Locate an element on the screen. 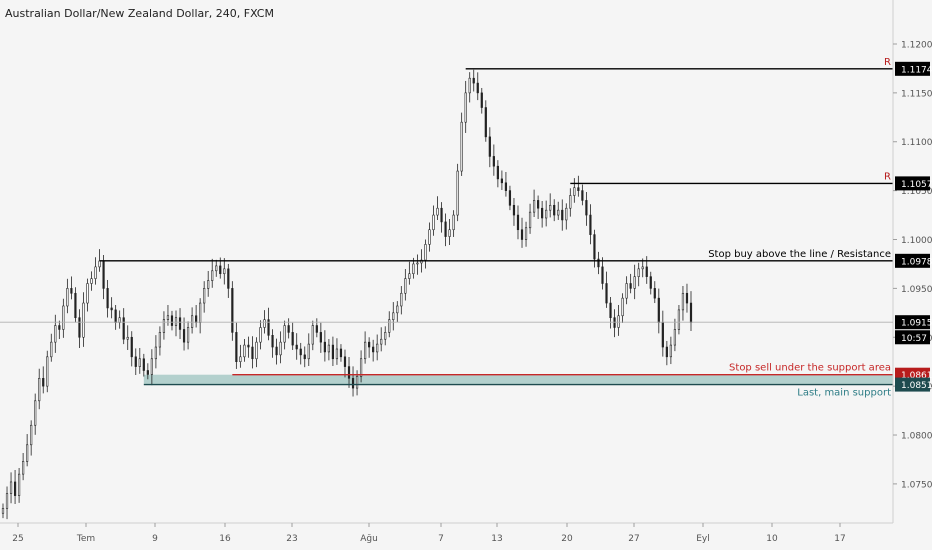 This screenshot has height=554, width=932. x-tick-label: 10 is located at coordinates (772, 539).